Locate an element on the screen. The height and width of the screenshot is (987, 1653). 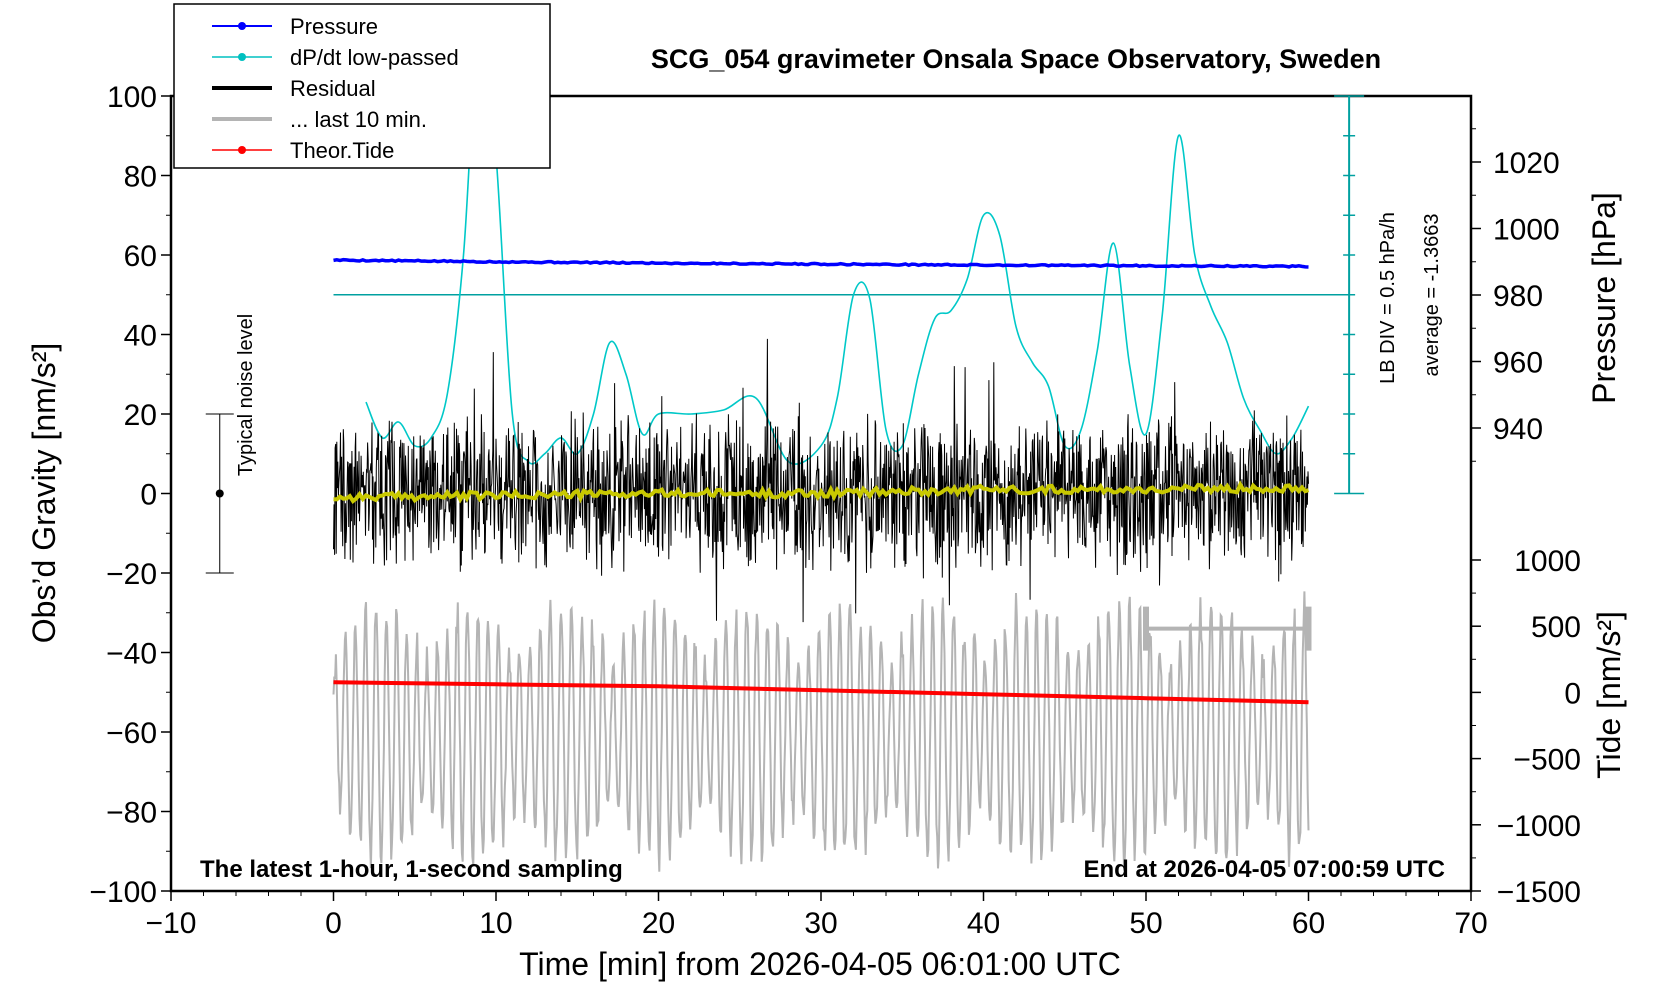
y-axis-label-pressure: Pressure [hPa] is located at coordinates (1604, 298).